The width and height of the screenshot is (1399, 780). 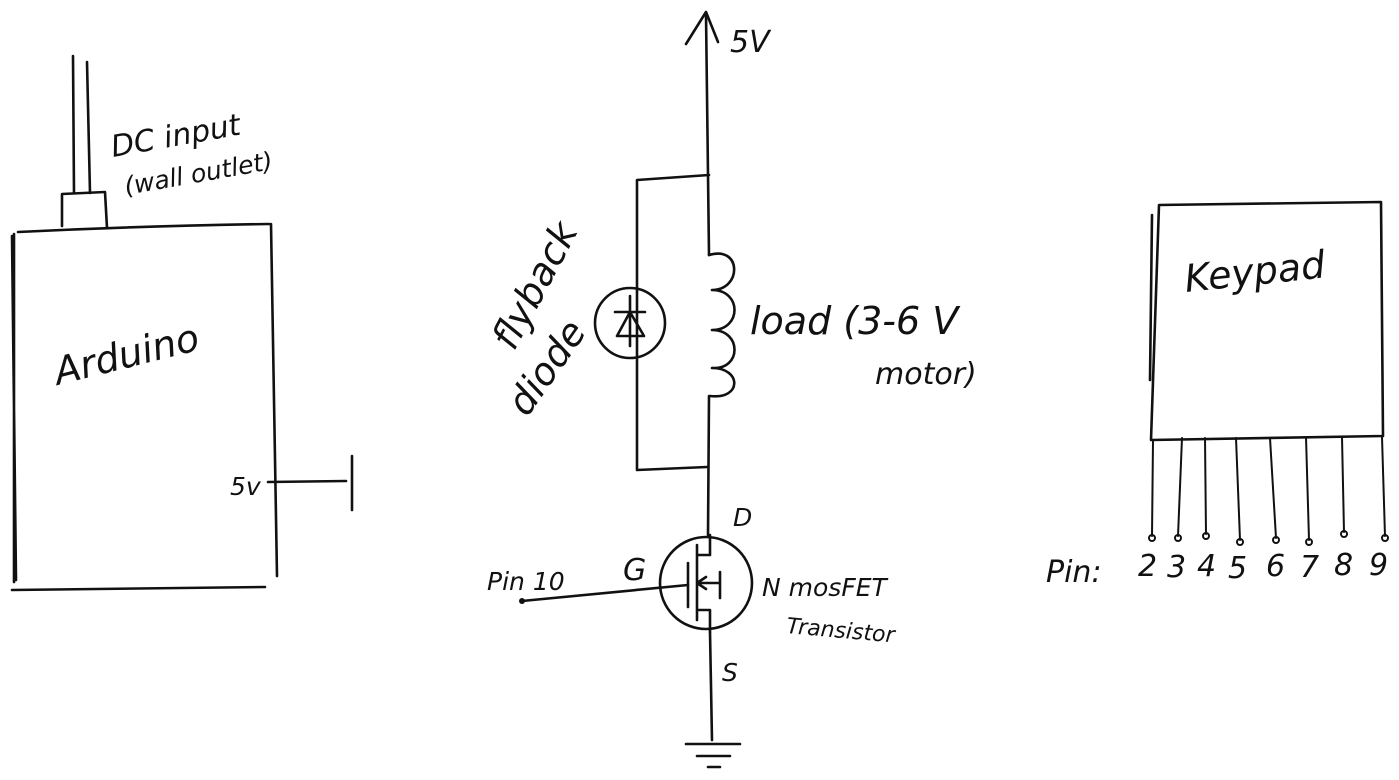 What do you see at coordinates (81, 124) in the screenshot?
I see `dc-input-cable` at bounding box center [81, 124].